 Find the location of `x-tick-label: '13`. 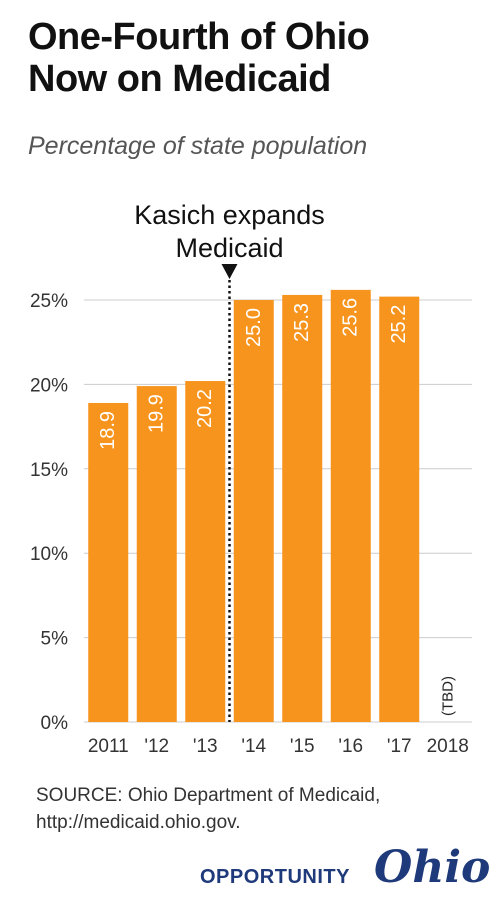

x-tick-label: '13 is located at coordinates (205, 746).